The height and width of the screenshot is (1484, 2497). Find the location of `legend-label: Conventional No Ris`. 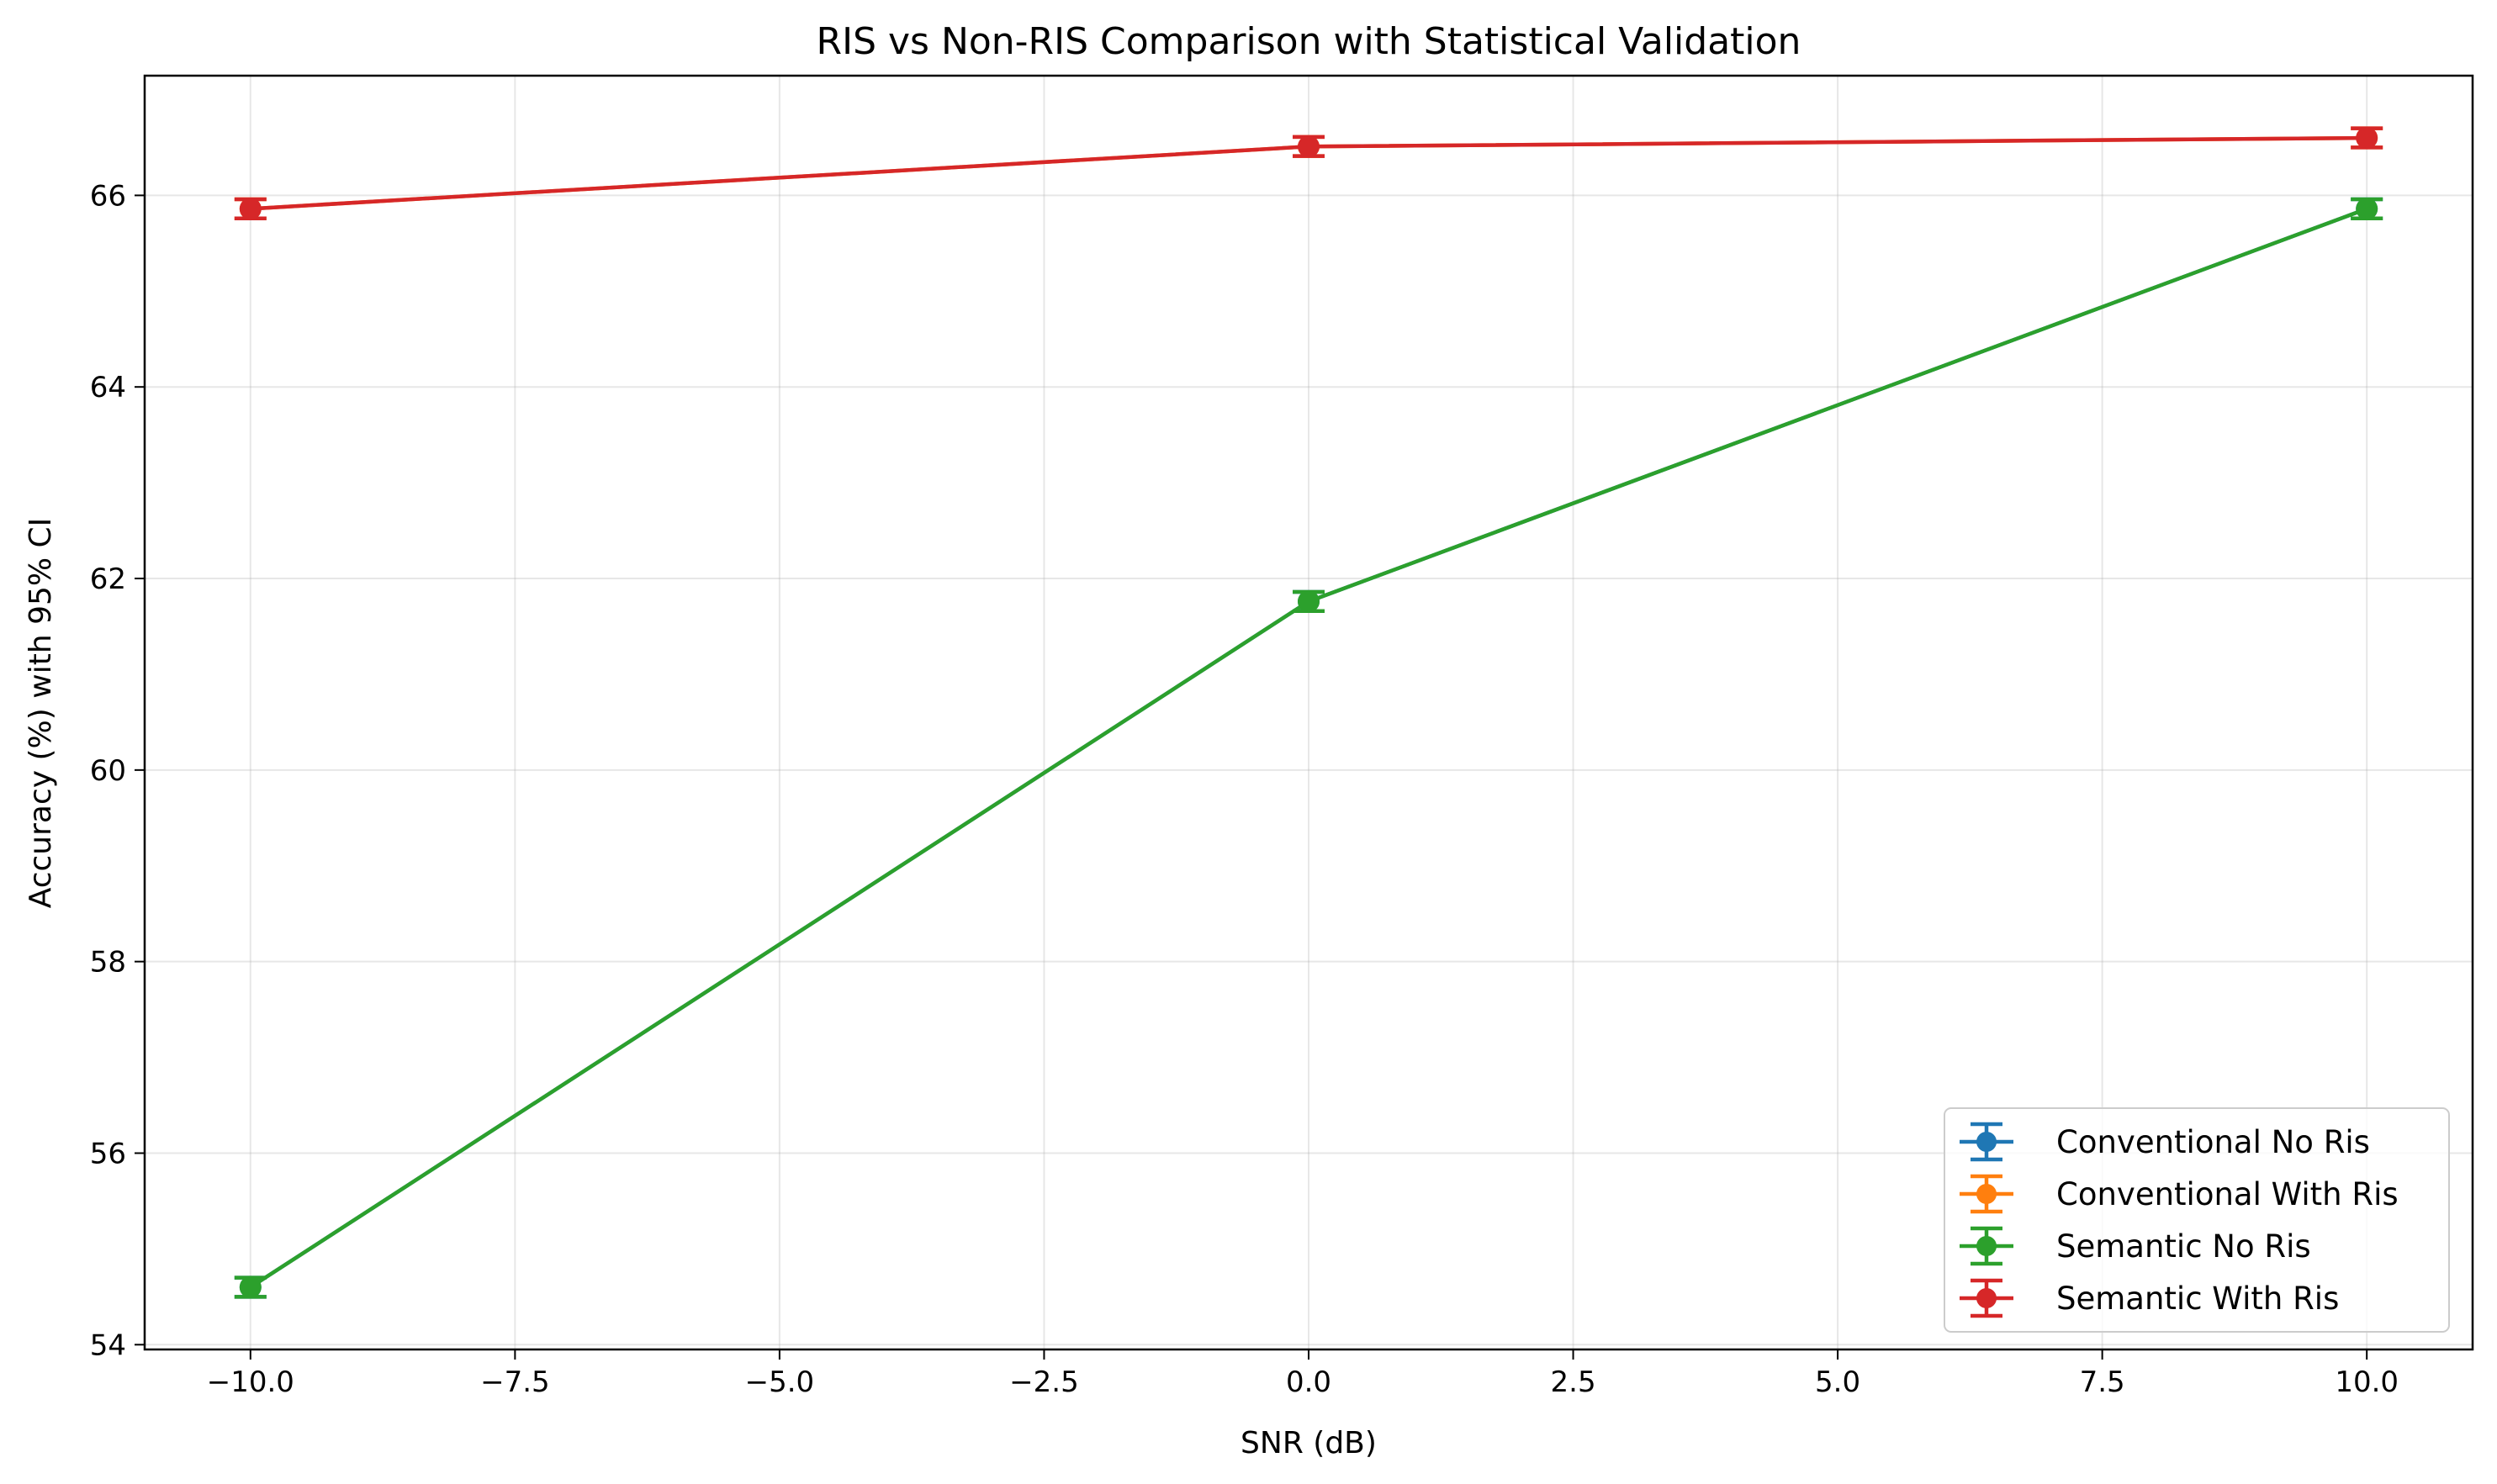

legend-label: Conventional No Ris is located at coordinates (2213, 1142).